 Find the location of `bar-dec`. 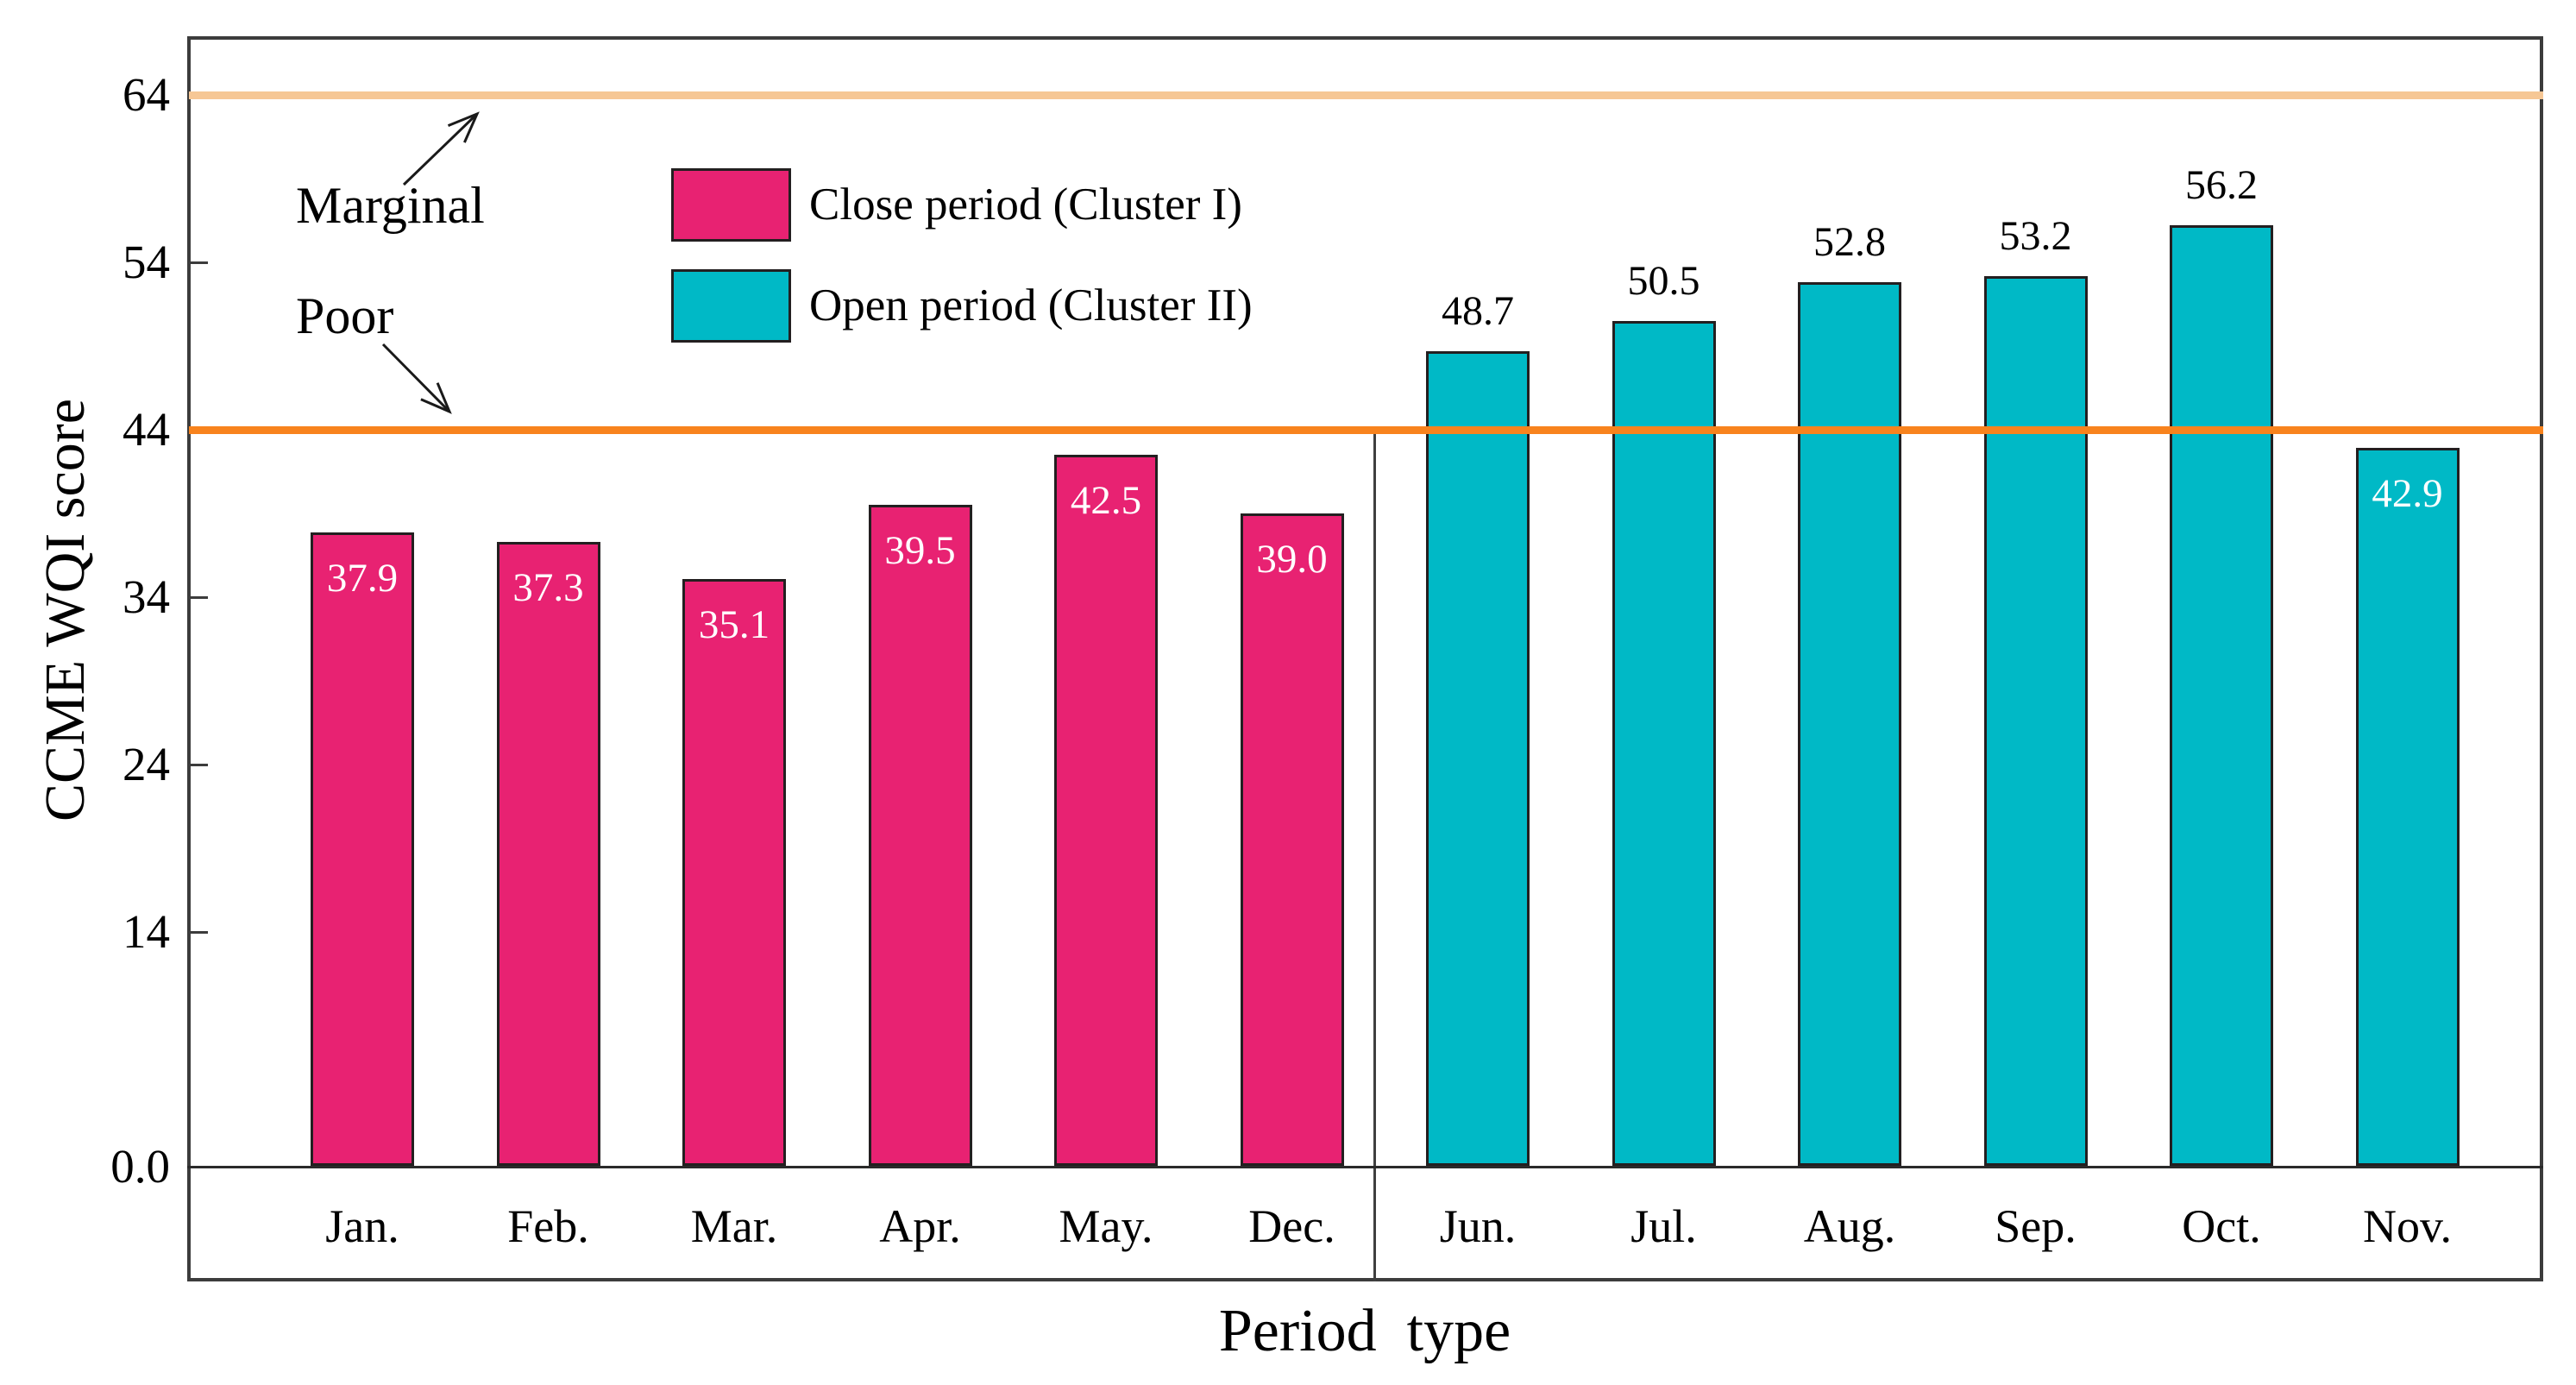

bar-dec is located at coordinates (1292, 839).